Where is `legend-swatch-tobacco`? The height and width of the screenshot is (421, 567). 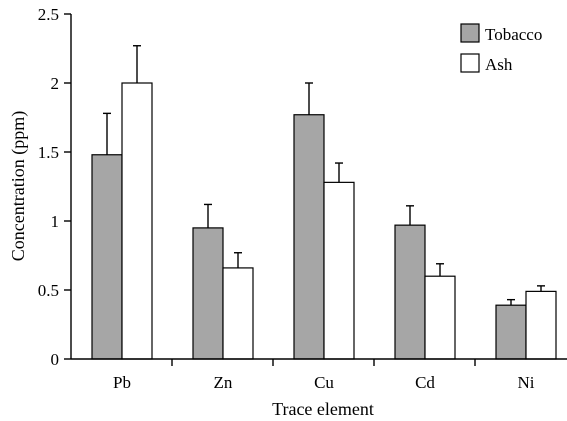
legend-swatch-tobacco is located at coordinates (470, 33).